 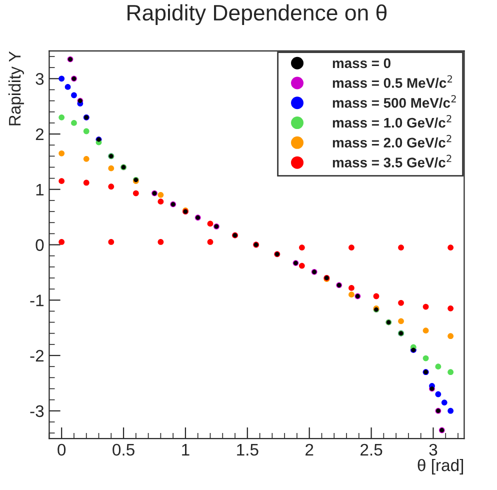 What do you see at coordinates (433, 450) in the screenshot?
I see `x-tick-label: 3` at bounding box center [433, 450].